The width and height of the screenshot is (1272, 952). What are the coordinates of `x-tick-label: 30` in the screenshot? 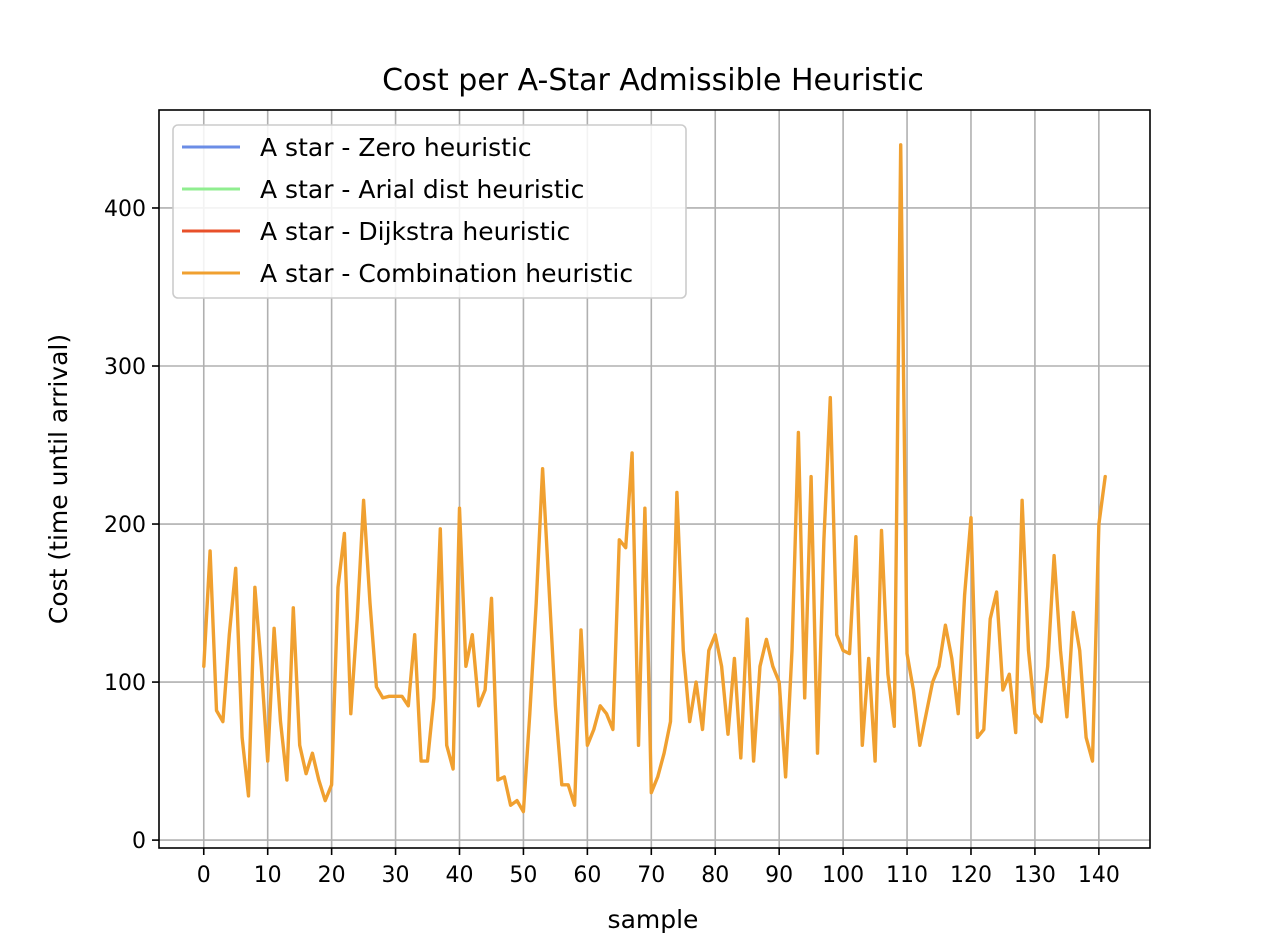 It's located at (396, 875).